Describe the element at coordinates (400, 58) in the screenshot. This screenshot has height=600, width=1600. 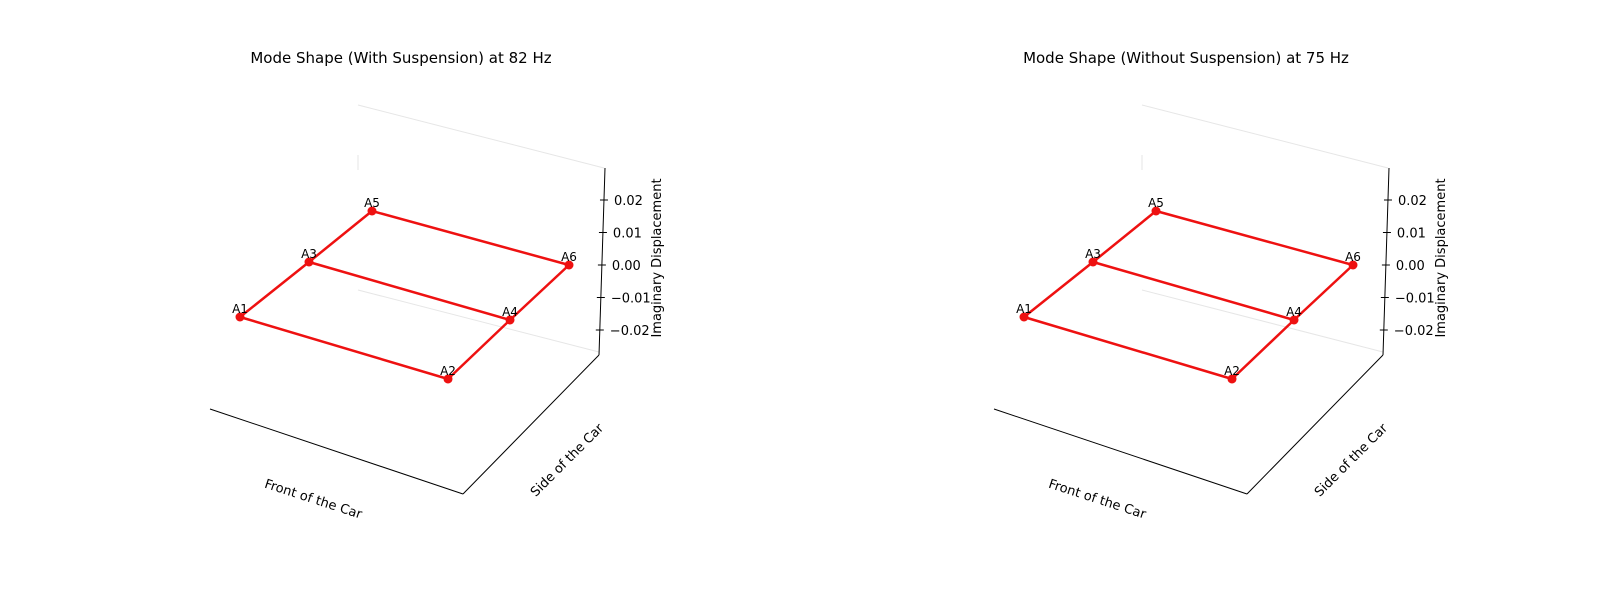
I see `chart-title: Mode Shape (With Suspension) at 82 Hz` at that location.